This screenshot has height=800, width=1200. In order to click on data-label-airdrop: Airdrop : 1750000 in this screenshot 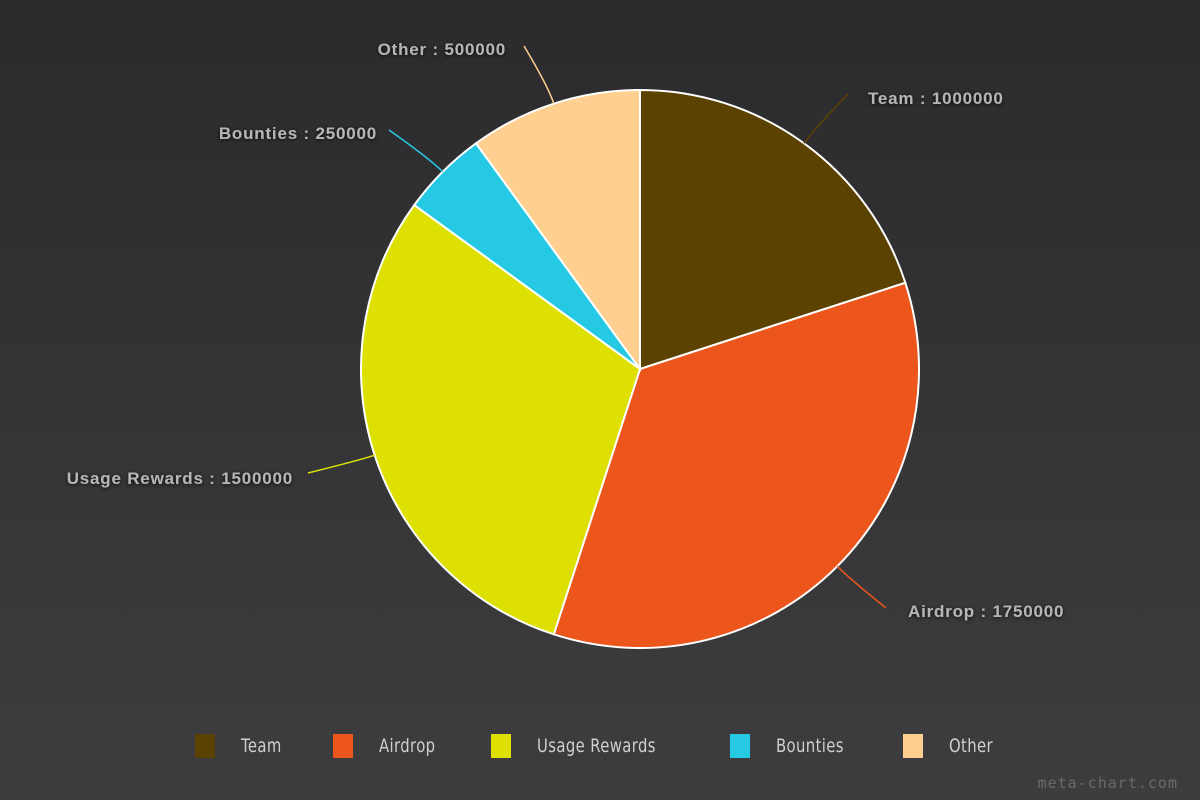, I will do `click(986, 611)`.